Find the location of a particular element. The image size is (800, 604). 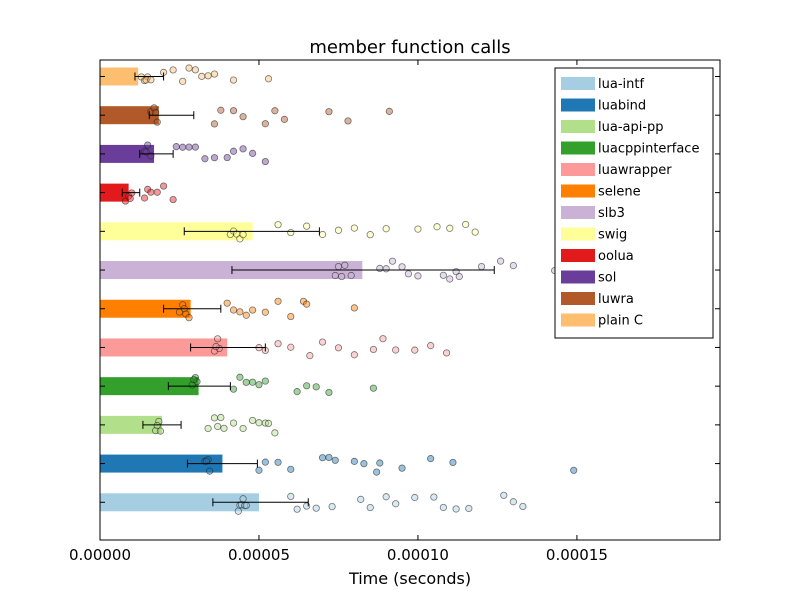

legend-label: luwra is located at coordinates (616, 299).